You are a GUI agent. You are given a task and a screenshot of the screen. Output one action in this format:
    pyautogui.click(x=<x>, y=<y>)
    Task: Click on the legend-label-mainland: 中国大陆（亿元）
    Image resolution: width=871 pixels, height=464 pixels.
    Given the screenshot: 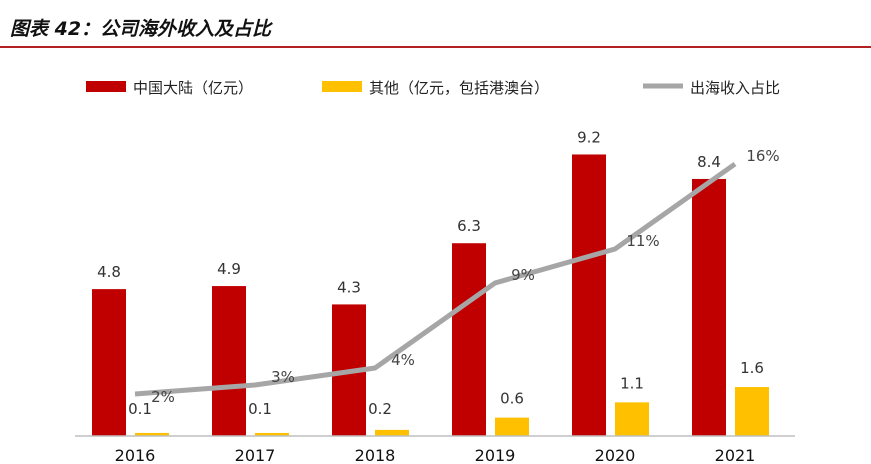 What is the action you would take?
    pyautogui.click(x=193, y=88)
    